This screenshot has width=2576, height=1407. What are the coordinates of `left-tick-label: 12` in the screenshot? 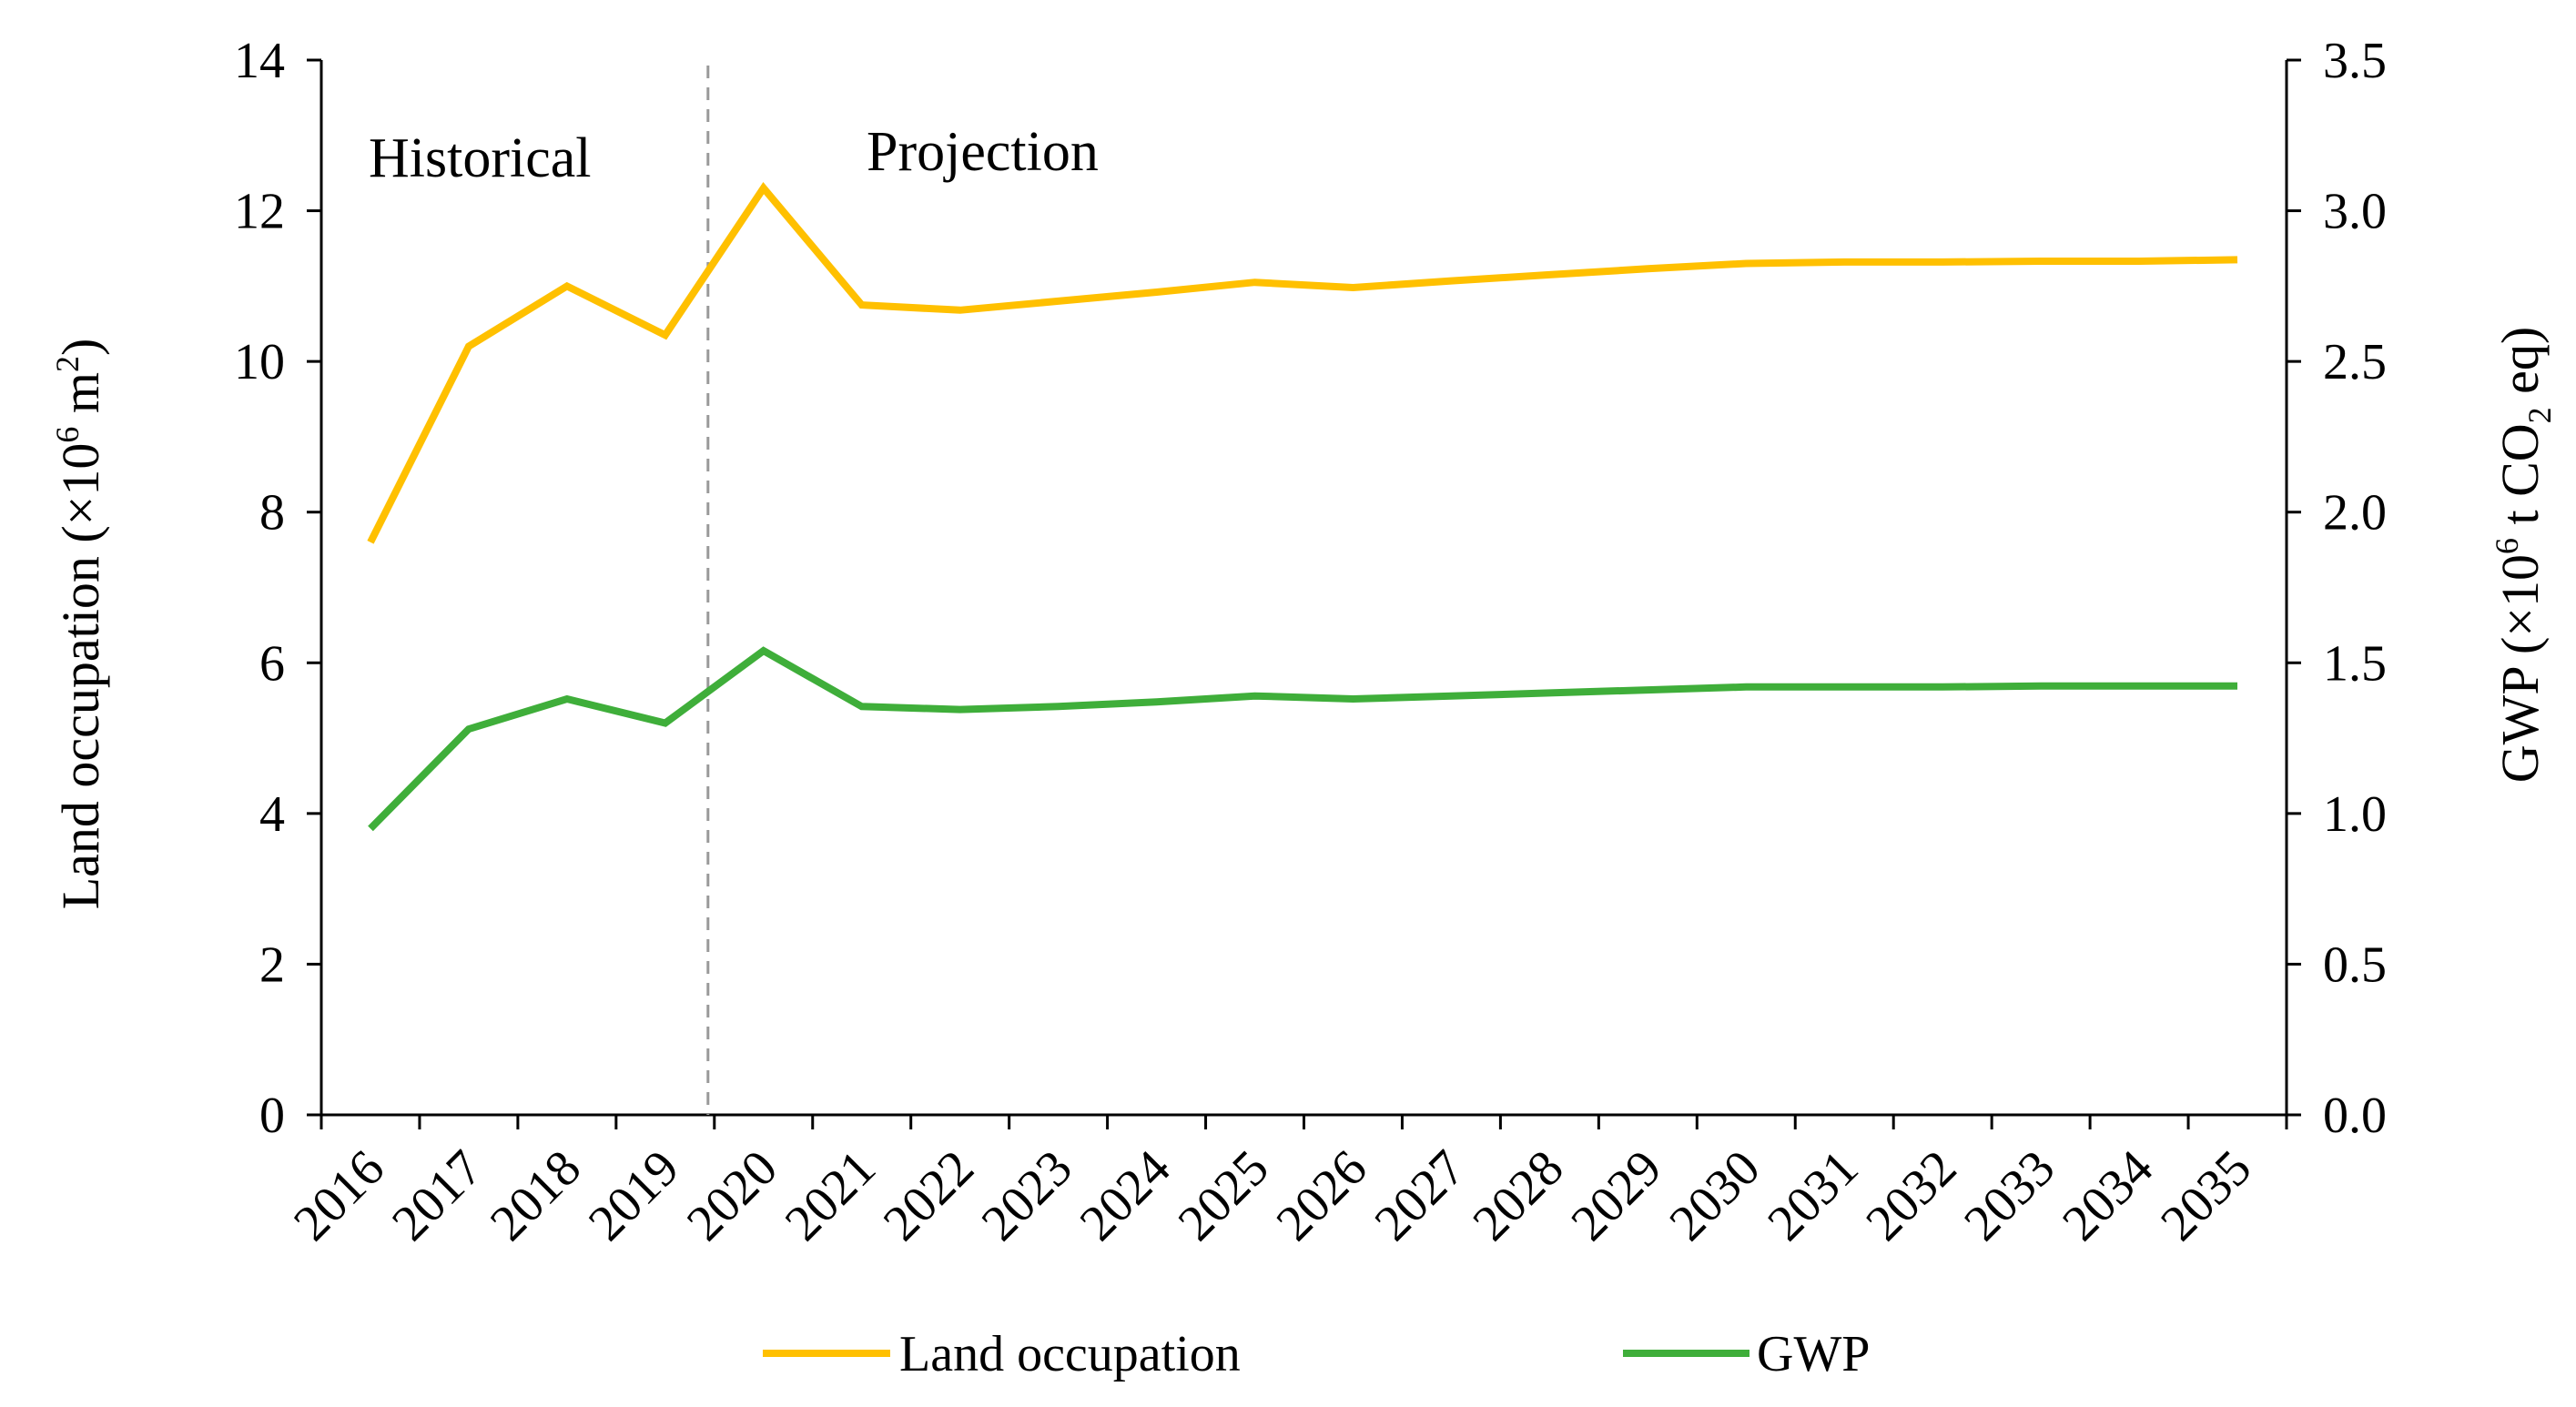 It's located at (259, 212).